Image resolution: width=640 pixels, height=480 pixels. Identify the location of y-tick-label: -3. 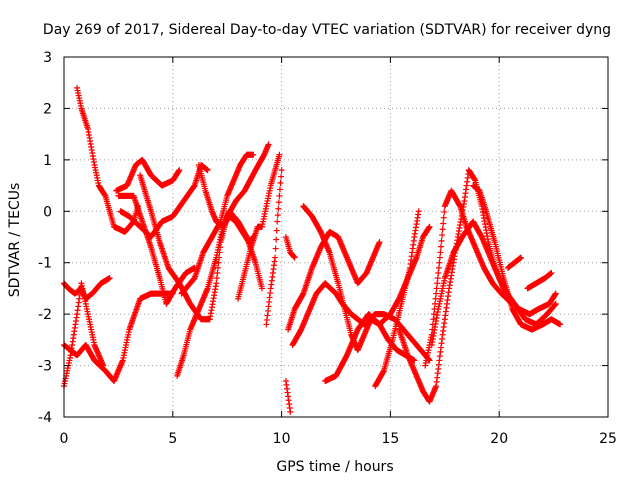
(45, 367).